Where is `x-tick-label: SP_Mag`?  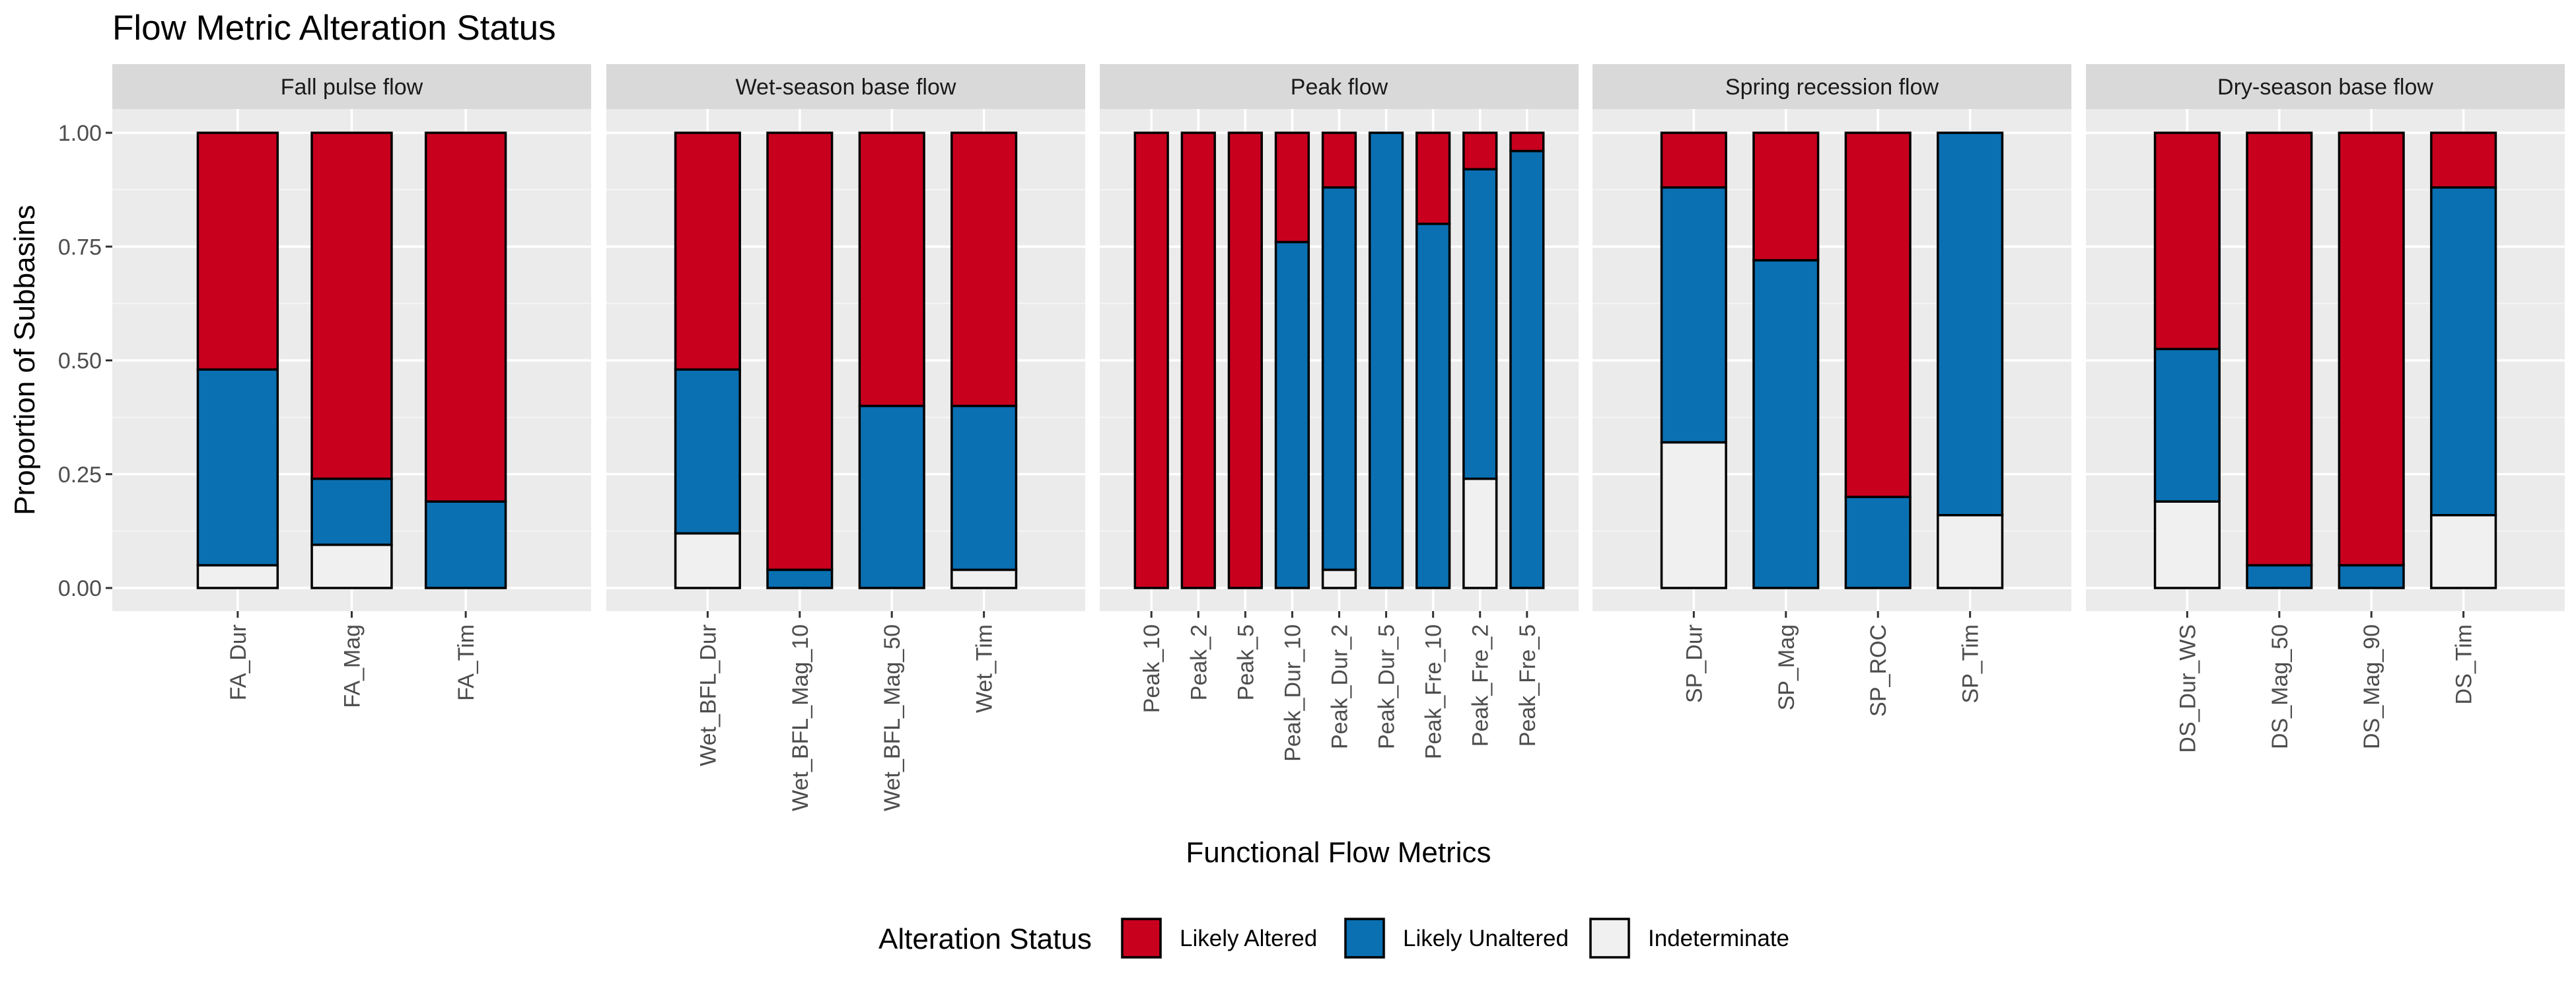 x-tick-label: SP_Mag is located at coordinates (1786, 667).